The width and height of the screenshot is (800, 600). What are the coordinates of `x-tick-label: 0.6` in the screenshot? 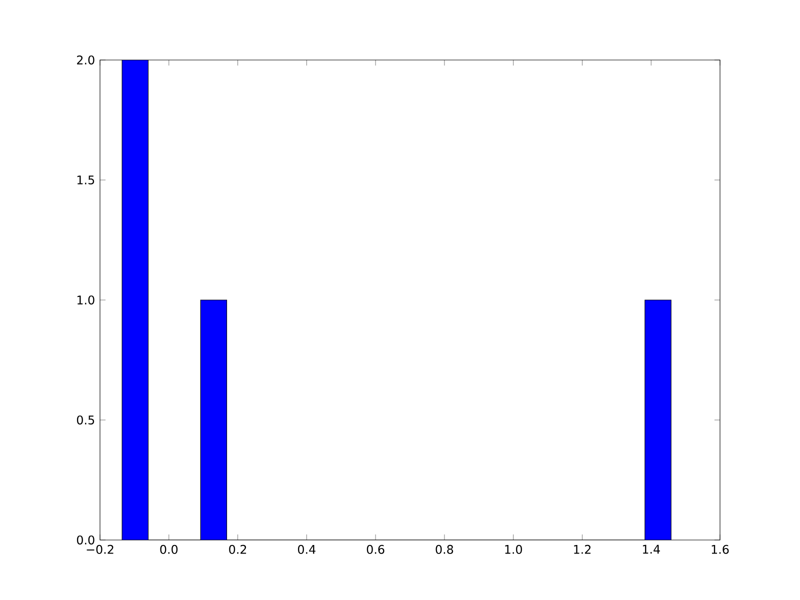 It's located at (375, 549).